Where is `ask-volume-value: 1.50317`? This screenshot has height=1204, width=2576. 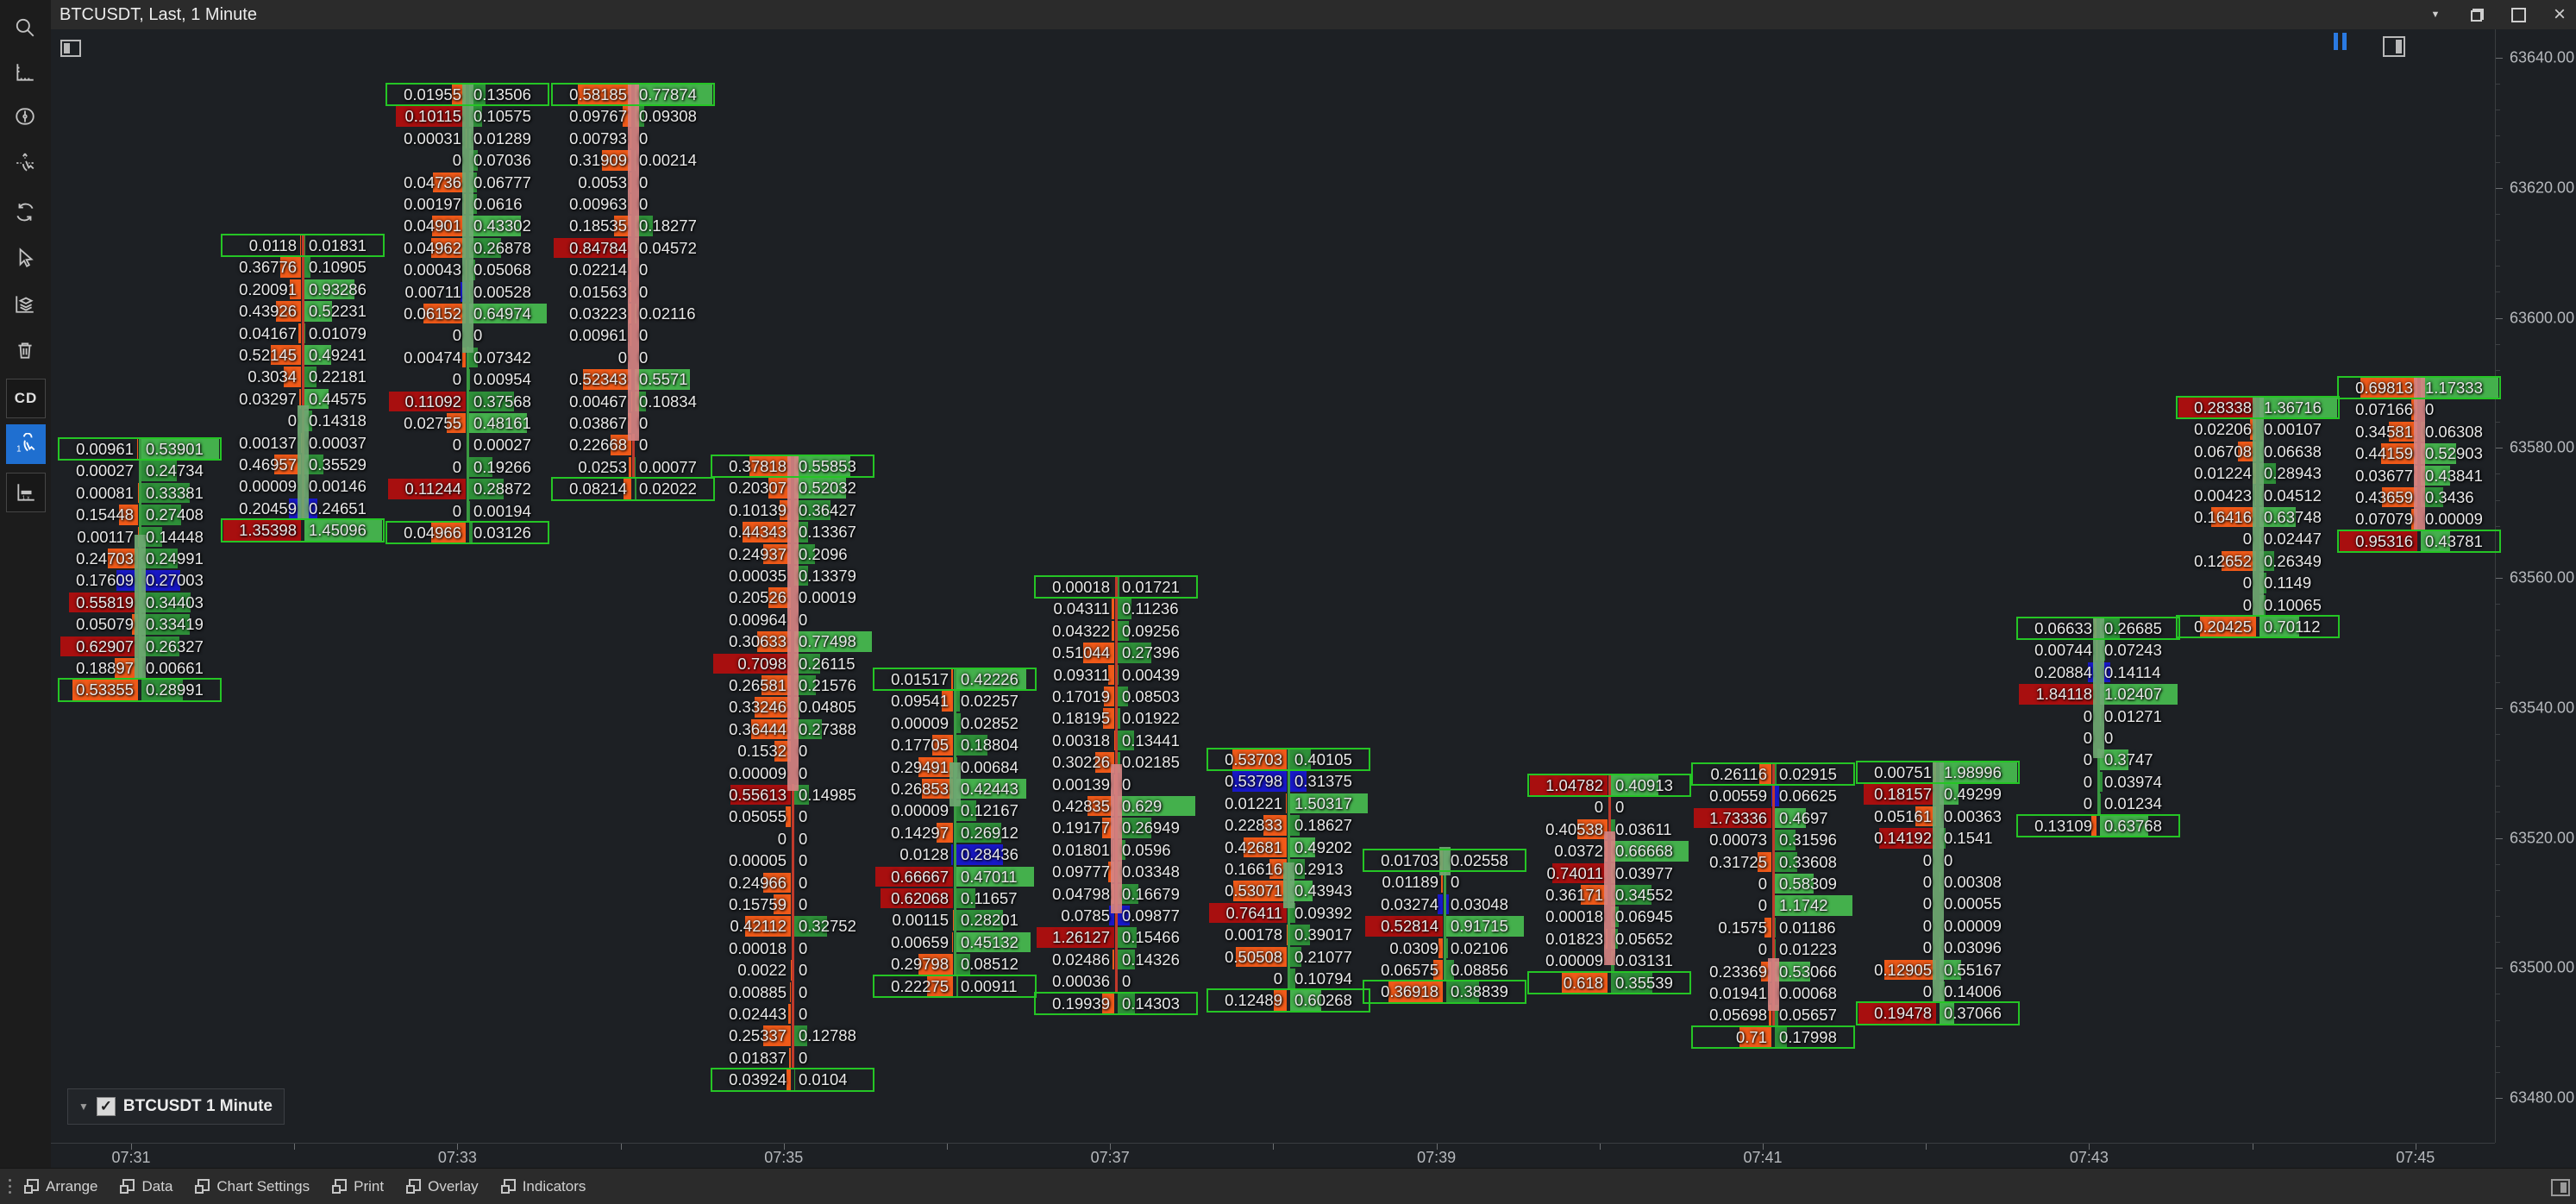 ask-volume-value: 1.50317 is located at coordinates (1323, 802).